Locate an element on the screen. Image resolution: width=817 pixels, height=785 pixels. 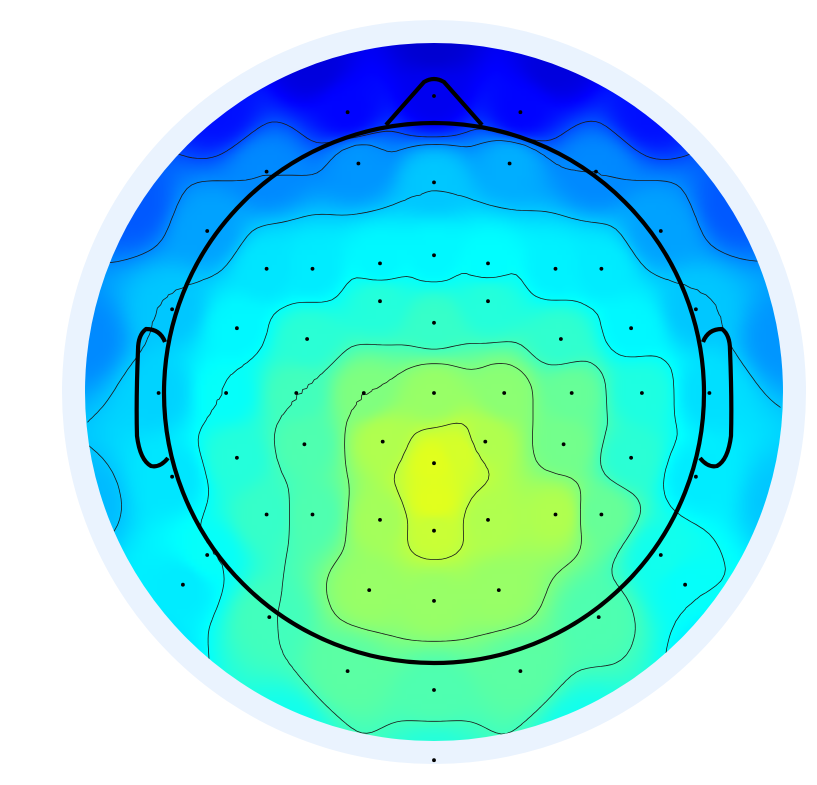
left-ear-icon is located at coordinates (152, 397).